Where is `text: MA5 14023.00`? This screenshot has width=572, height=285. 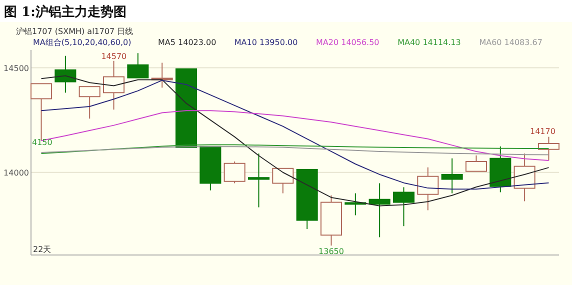
text: MA5 14023.00 is located at coordinates (187, 42).